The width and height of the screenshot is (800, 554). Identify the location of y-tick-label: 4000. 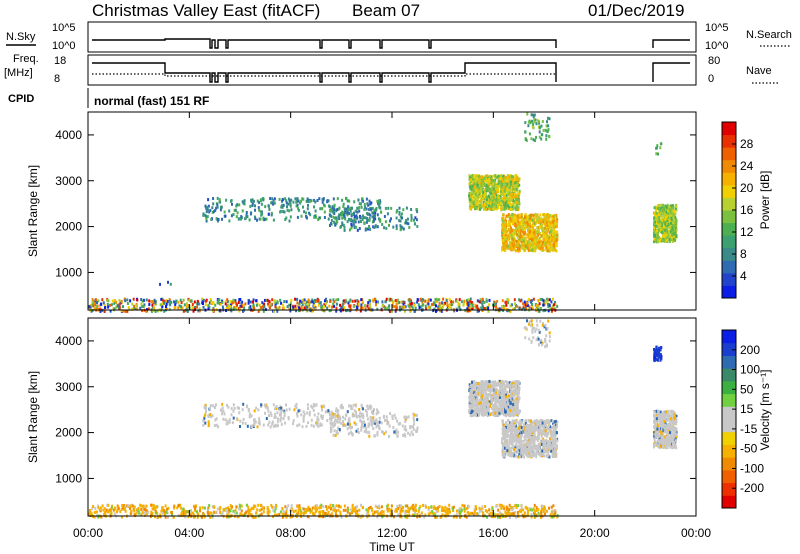
(68, 135).